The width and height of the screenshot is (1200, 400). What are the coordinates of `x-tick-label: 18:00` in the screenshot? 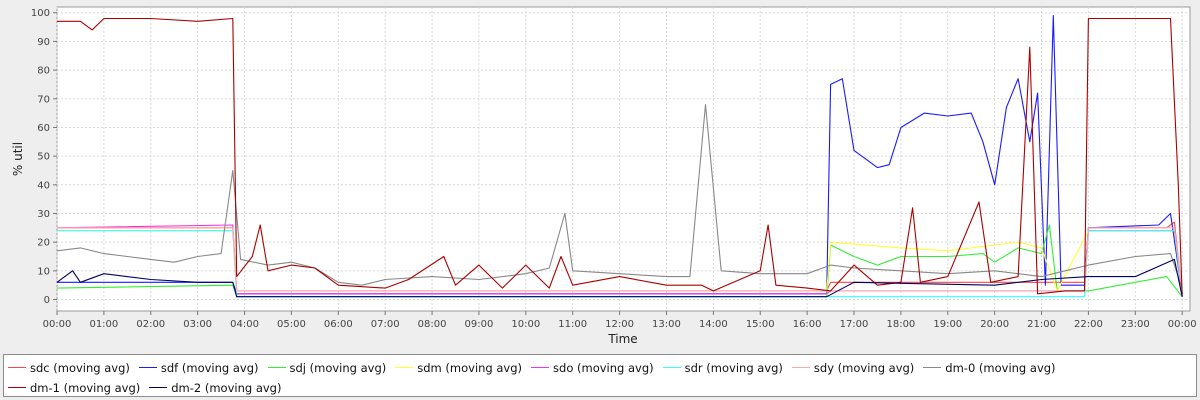 It's located at (900, 324).